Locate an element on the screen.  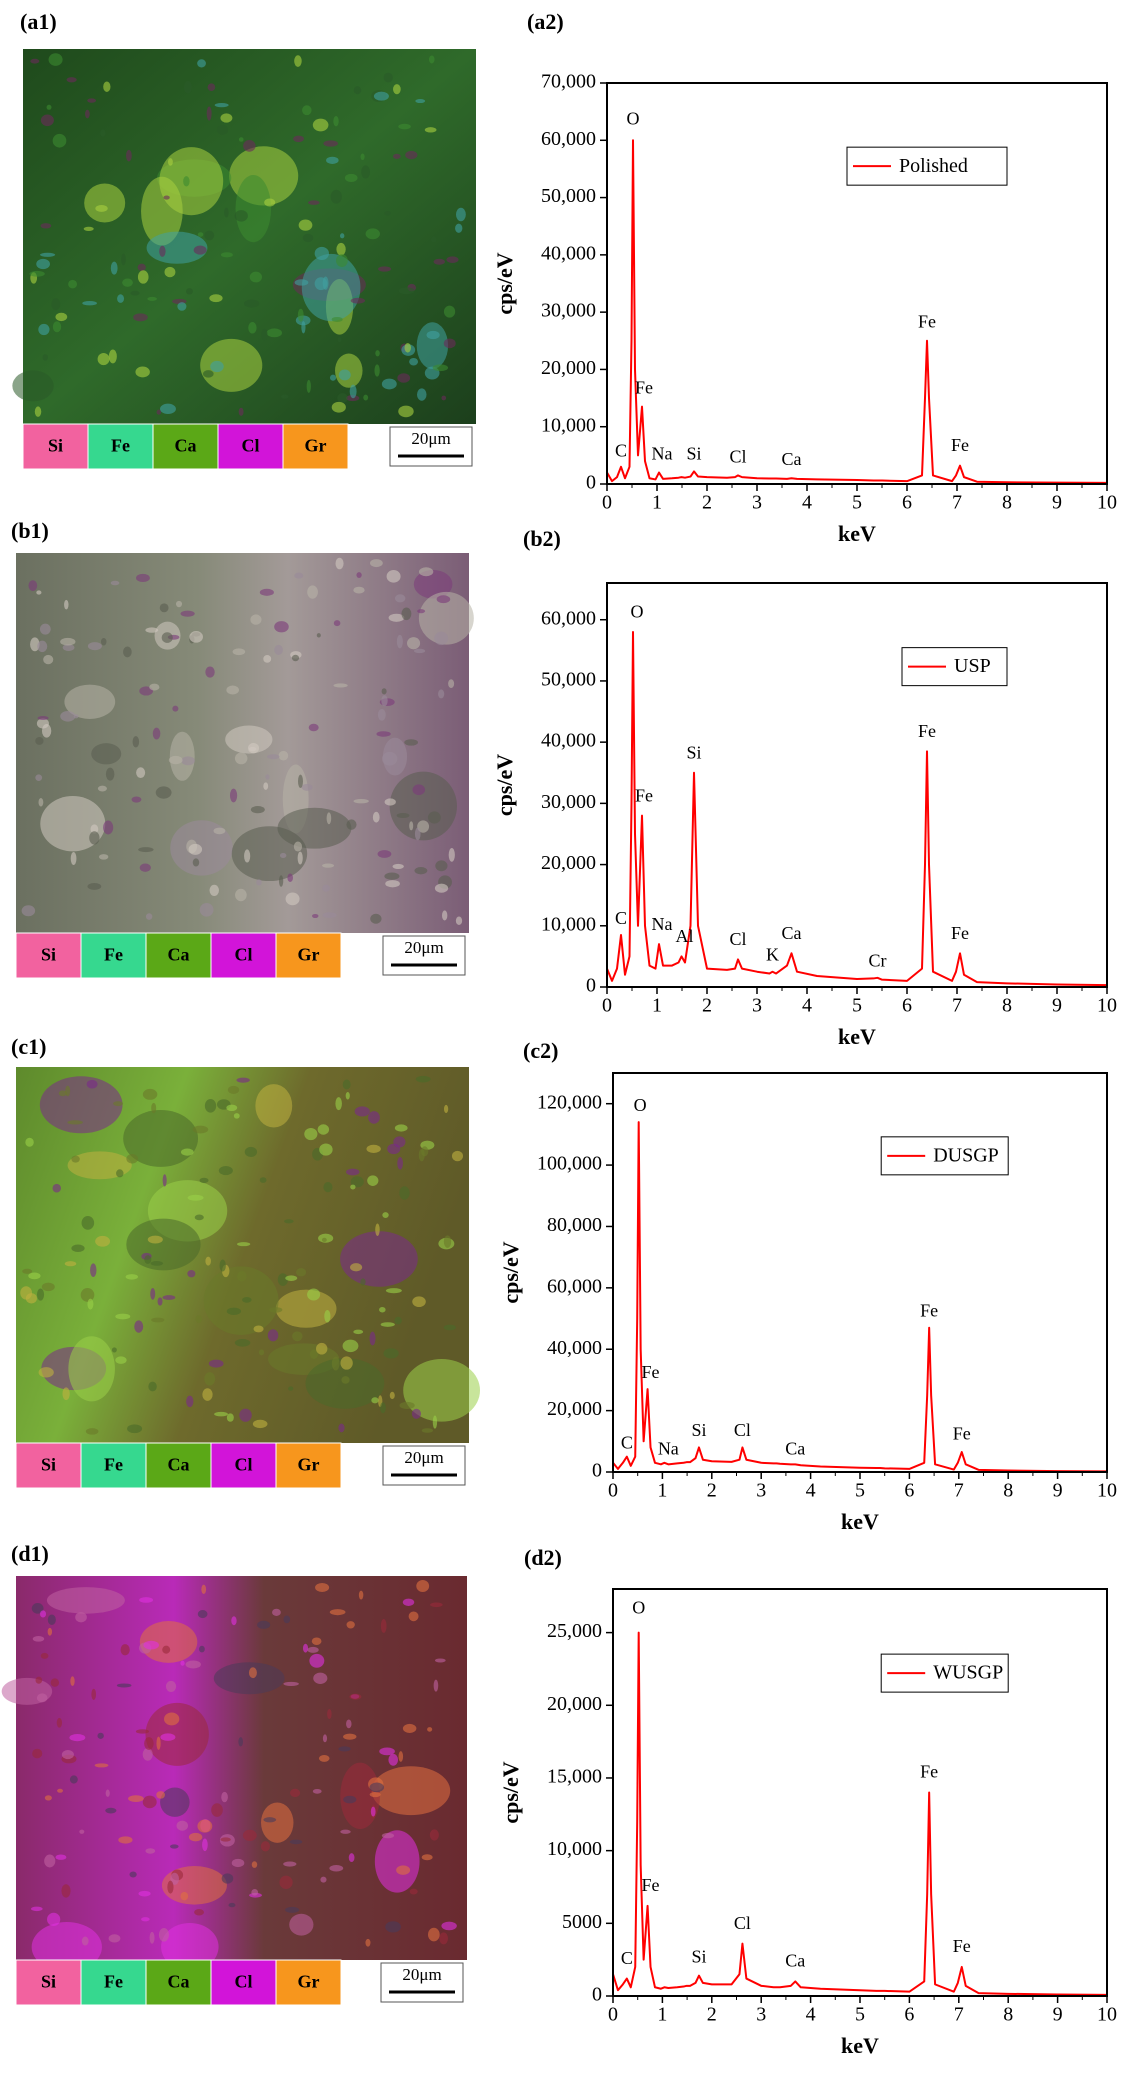
panel-label: (b2) is located at coordinates (542, 538).